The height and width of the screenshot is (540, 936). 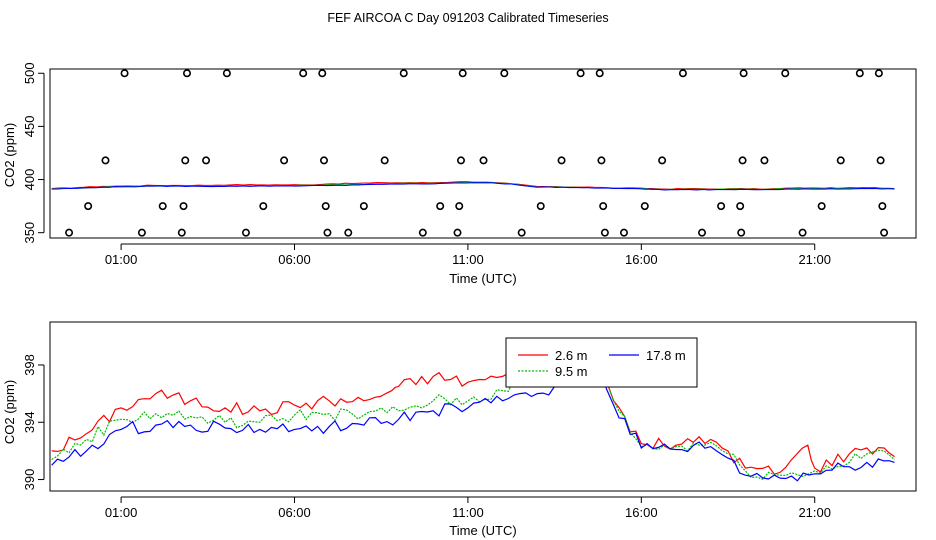 I want to click on panel-bottom-x-tick-label: 01:00, so click(x=121, y=512).